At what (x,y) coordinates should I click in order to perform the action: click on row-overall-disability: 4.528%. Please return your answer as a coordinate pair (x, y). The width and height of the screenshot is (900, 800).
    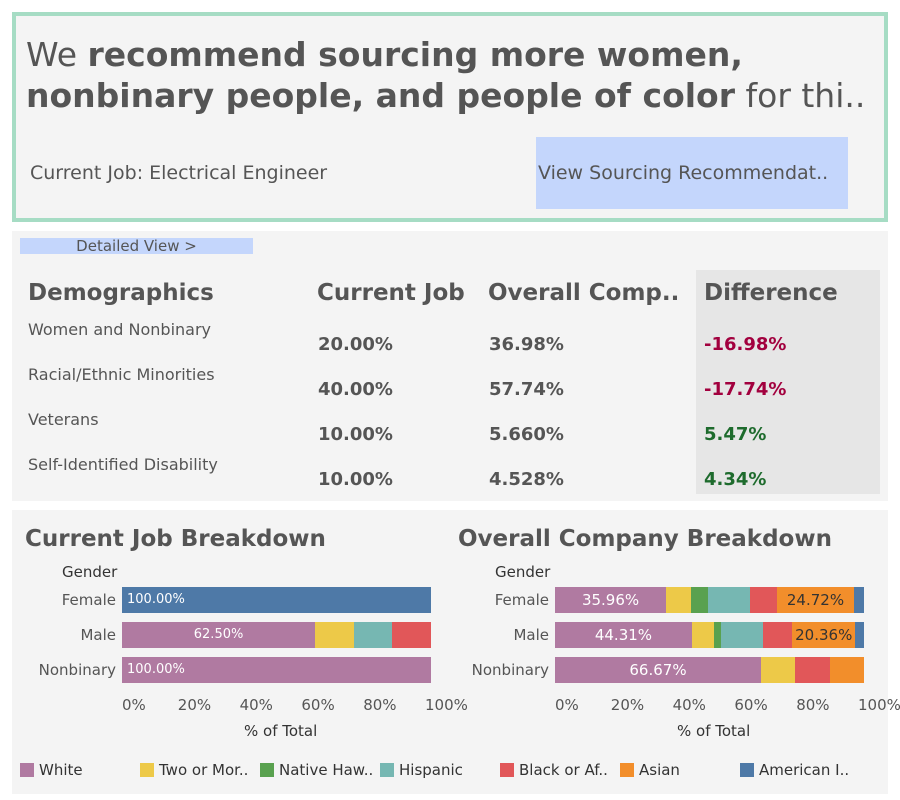
    Looking at the image, I should click on (526, 479).